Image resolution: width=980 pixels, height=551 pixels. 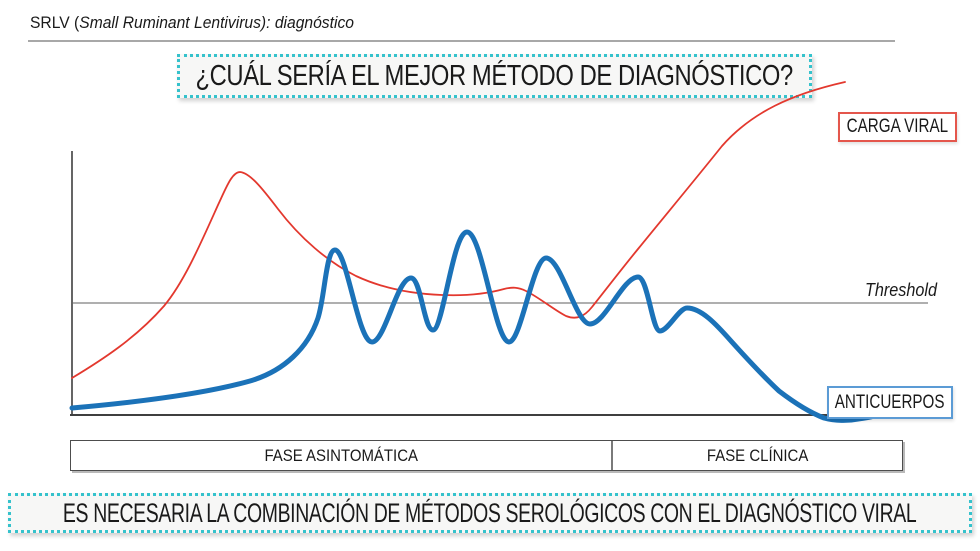 I want to click on phase-clinica-label: FASE CLÍNICA, so click(x=757, y=455).